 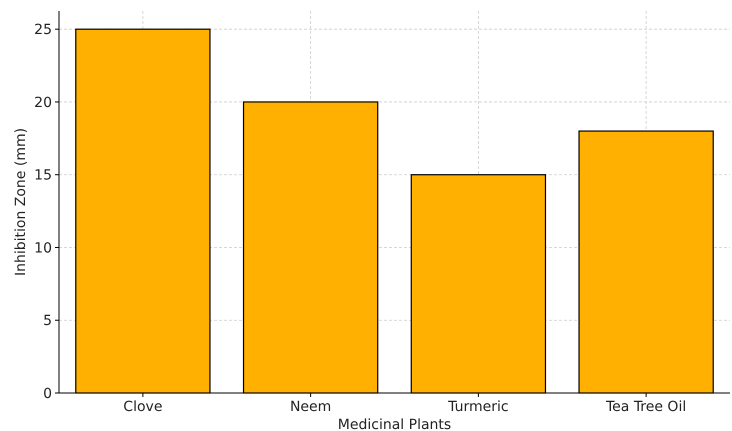 I want to click on x-axis-title: Medicinal Plants, so click(x=395, y=424).